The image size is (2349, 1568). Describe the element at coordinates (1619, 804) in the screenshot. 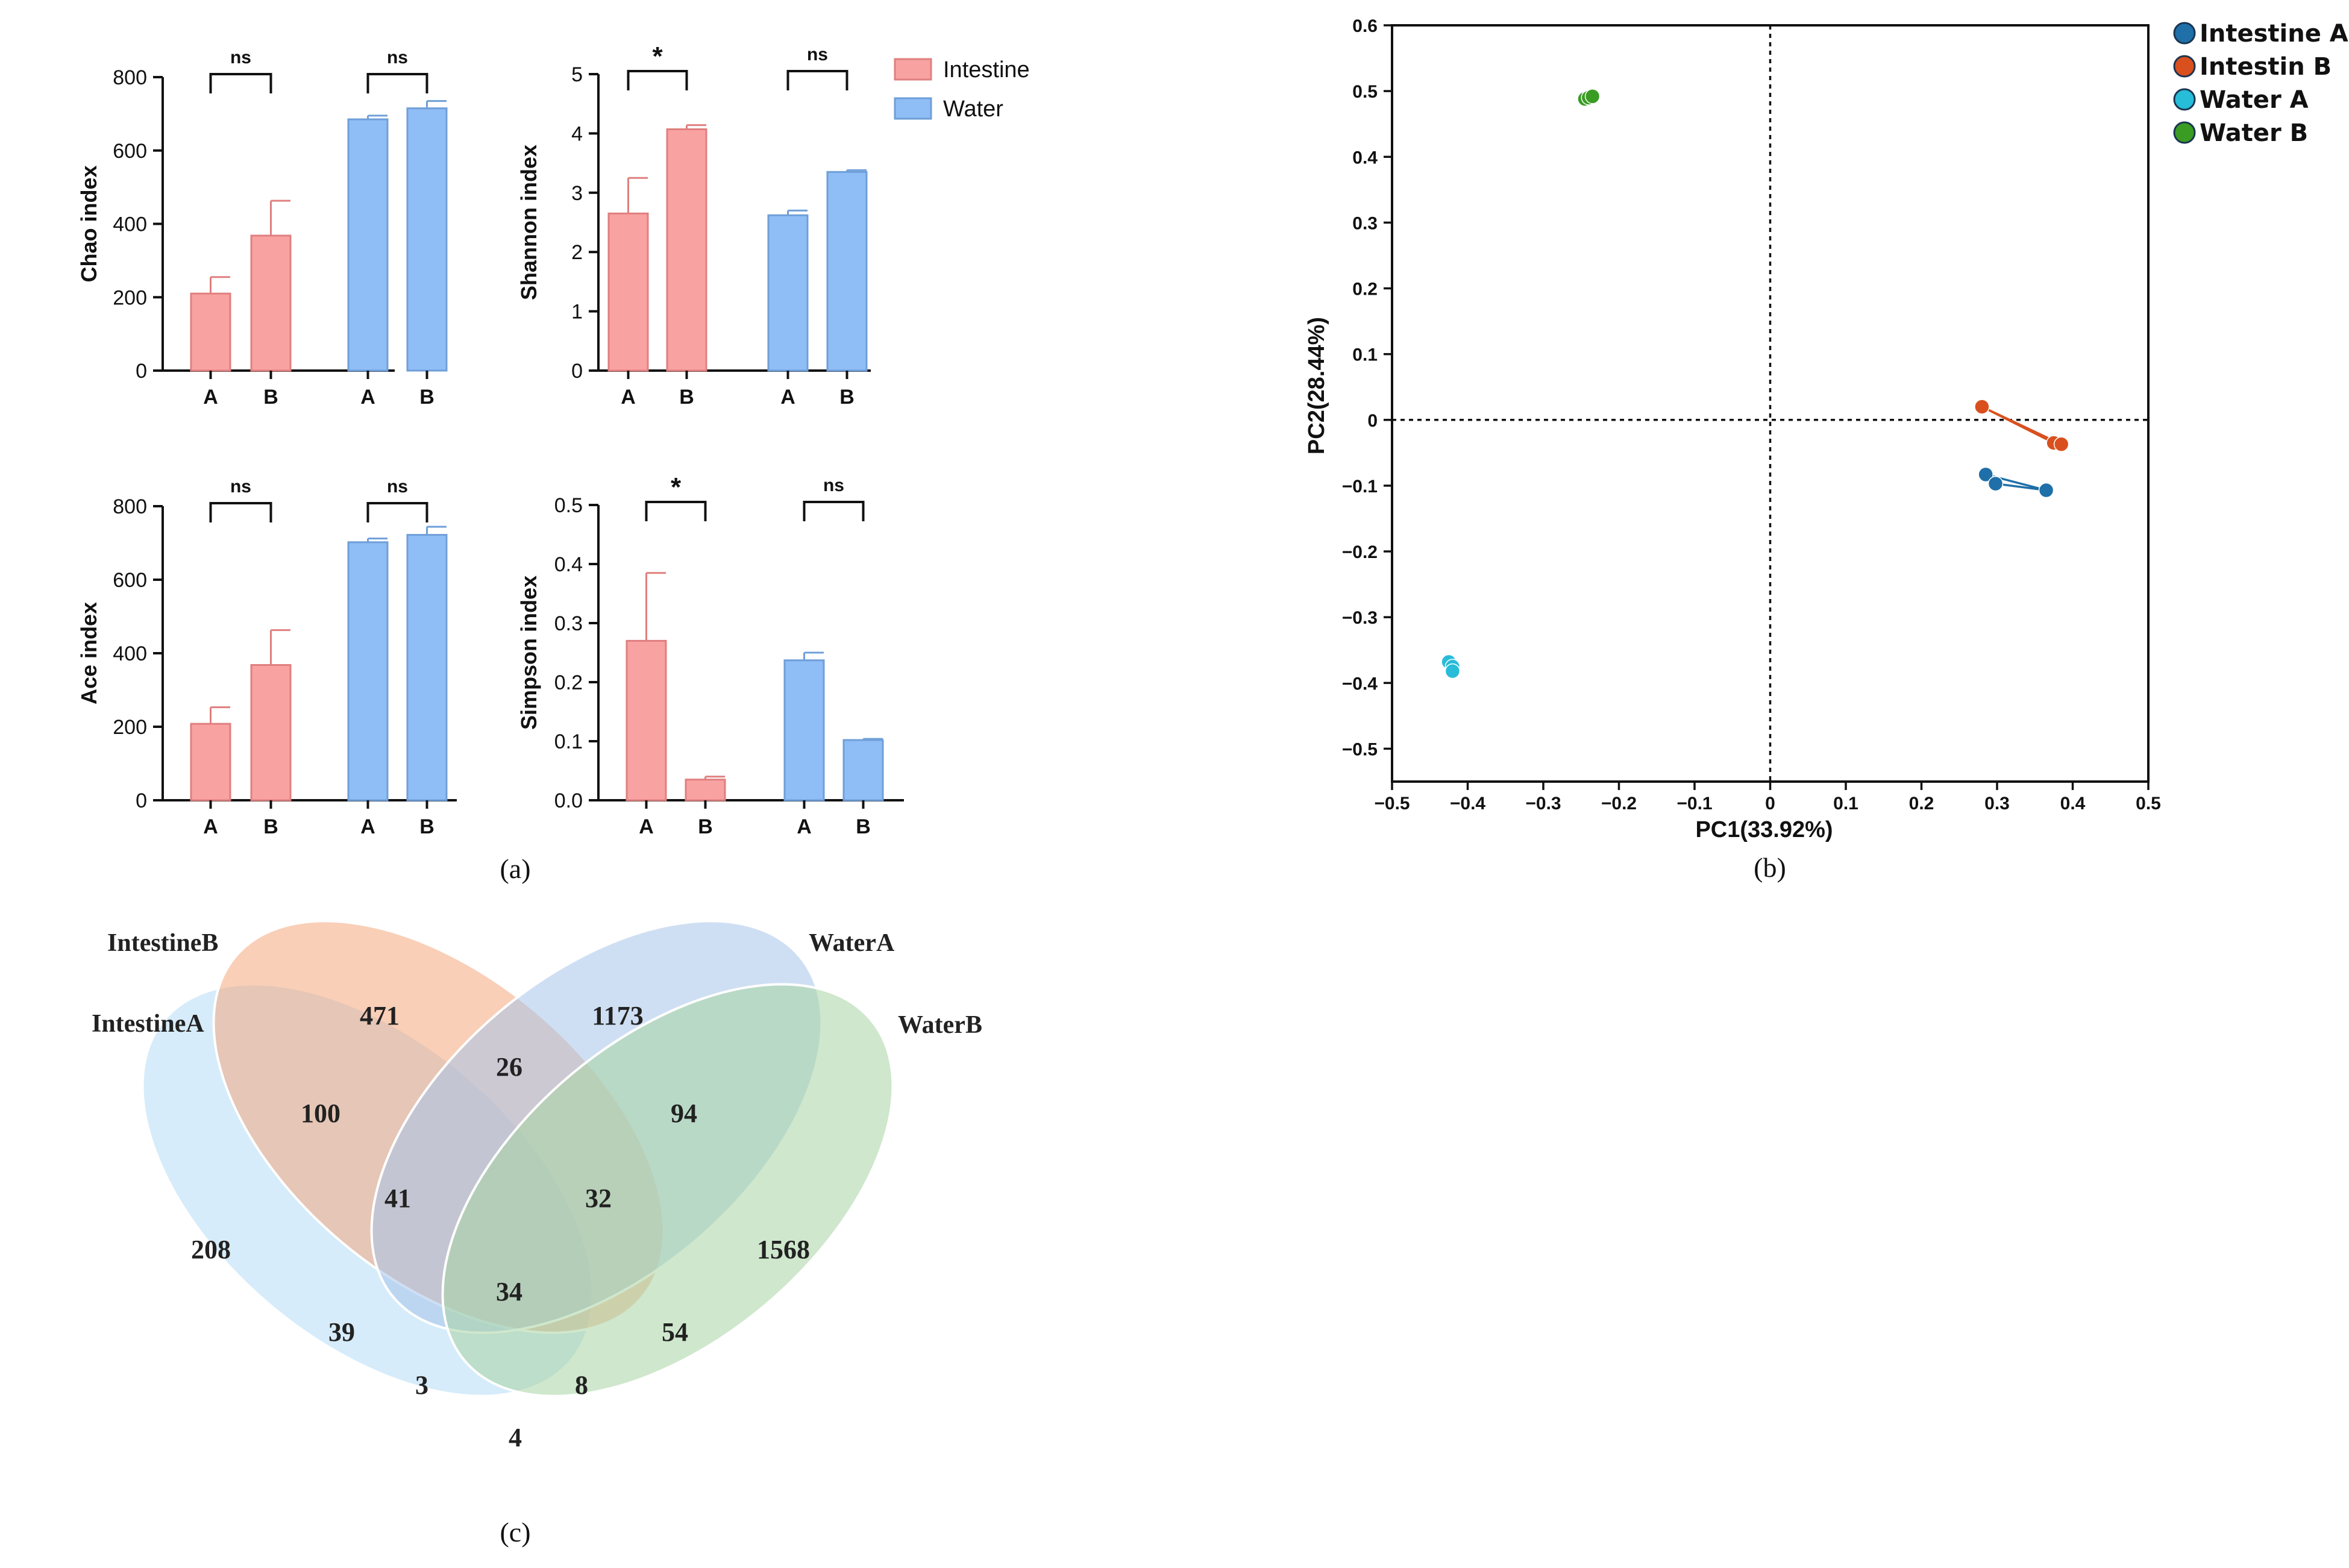

I see `x-tick-label: −0.2` at that location.